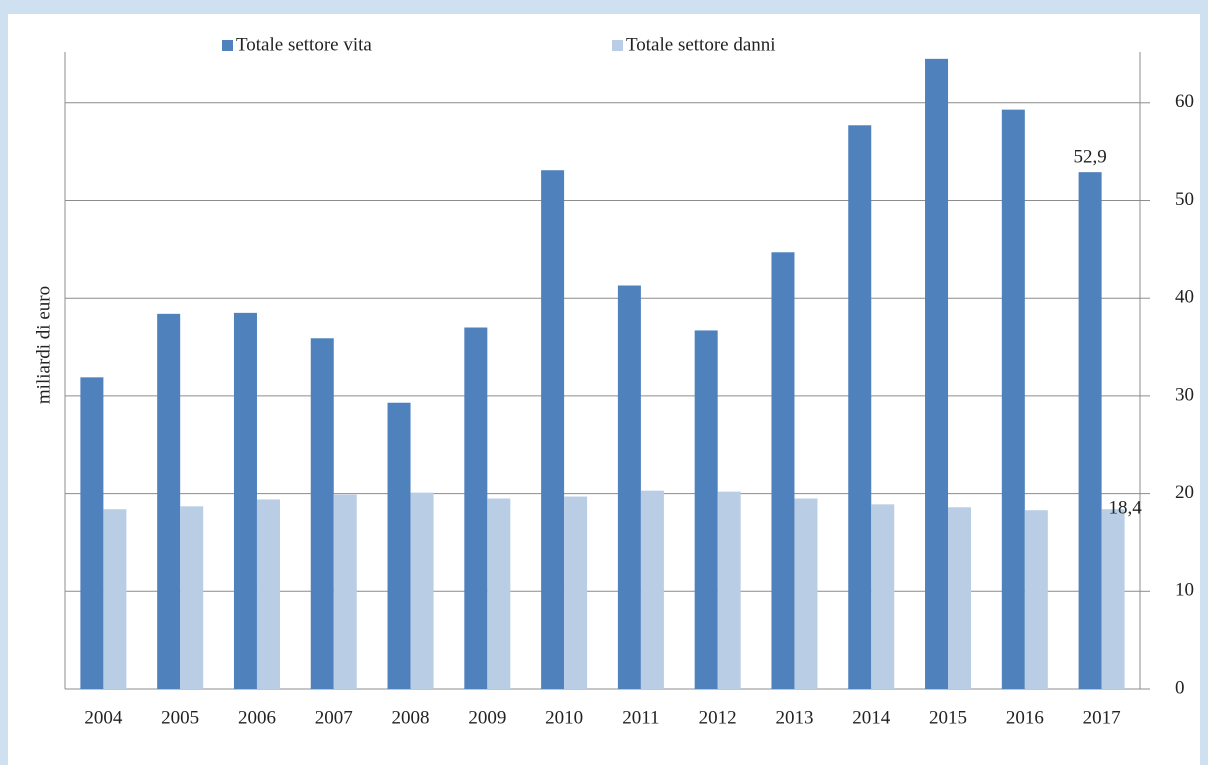 This screenshot has width=1208, height=765. What do you see at coordinates (487, 717) in the screenshot?
I see `x-tick-label: 2009` at bounding box center [487, 717].